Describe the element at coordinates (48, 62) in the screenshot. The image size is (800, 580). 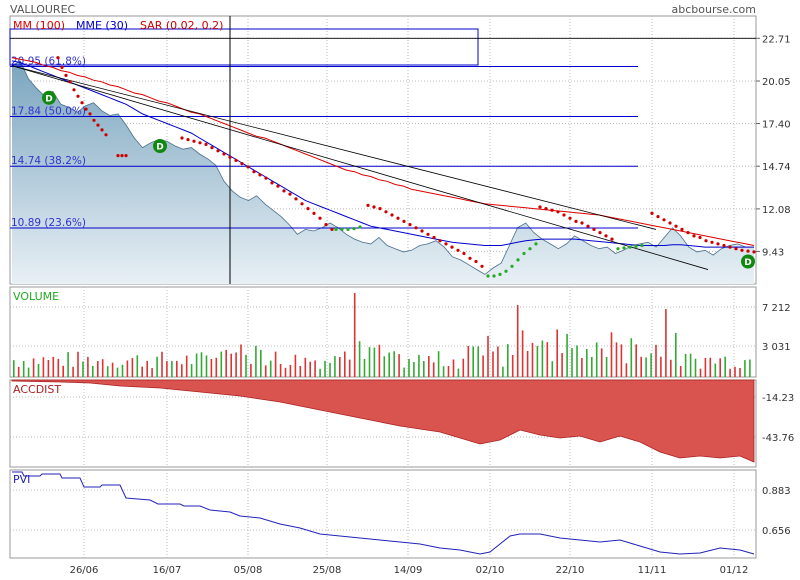
I see `fib-label: 20.95 (61.8%)` at that location.